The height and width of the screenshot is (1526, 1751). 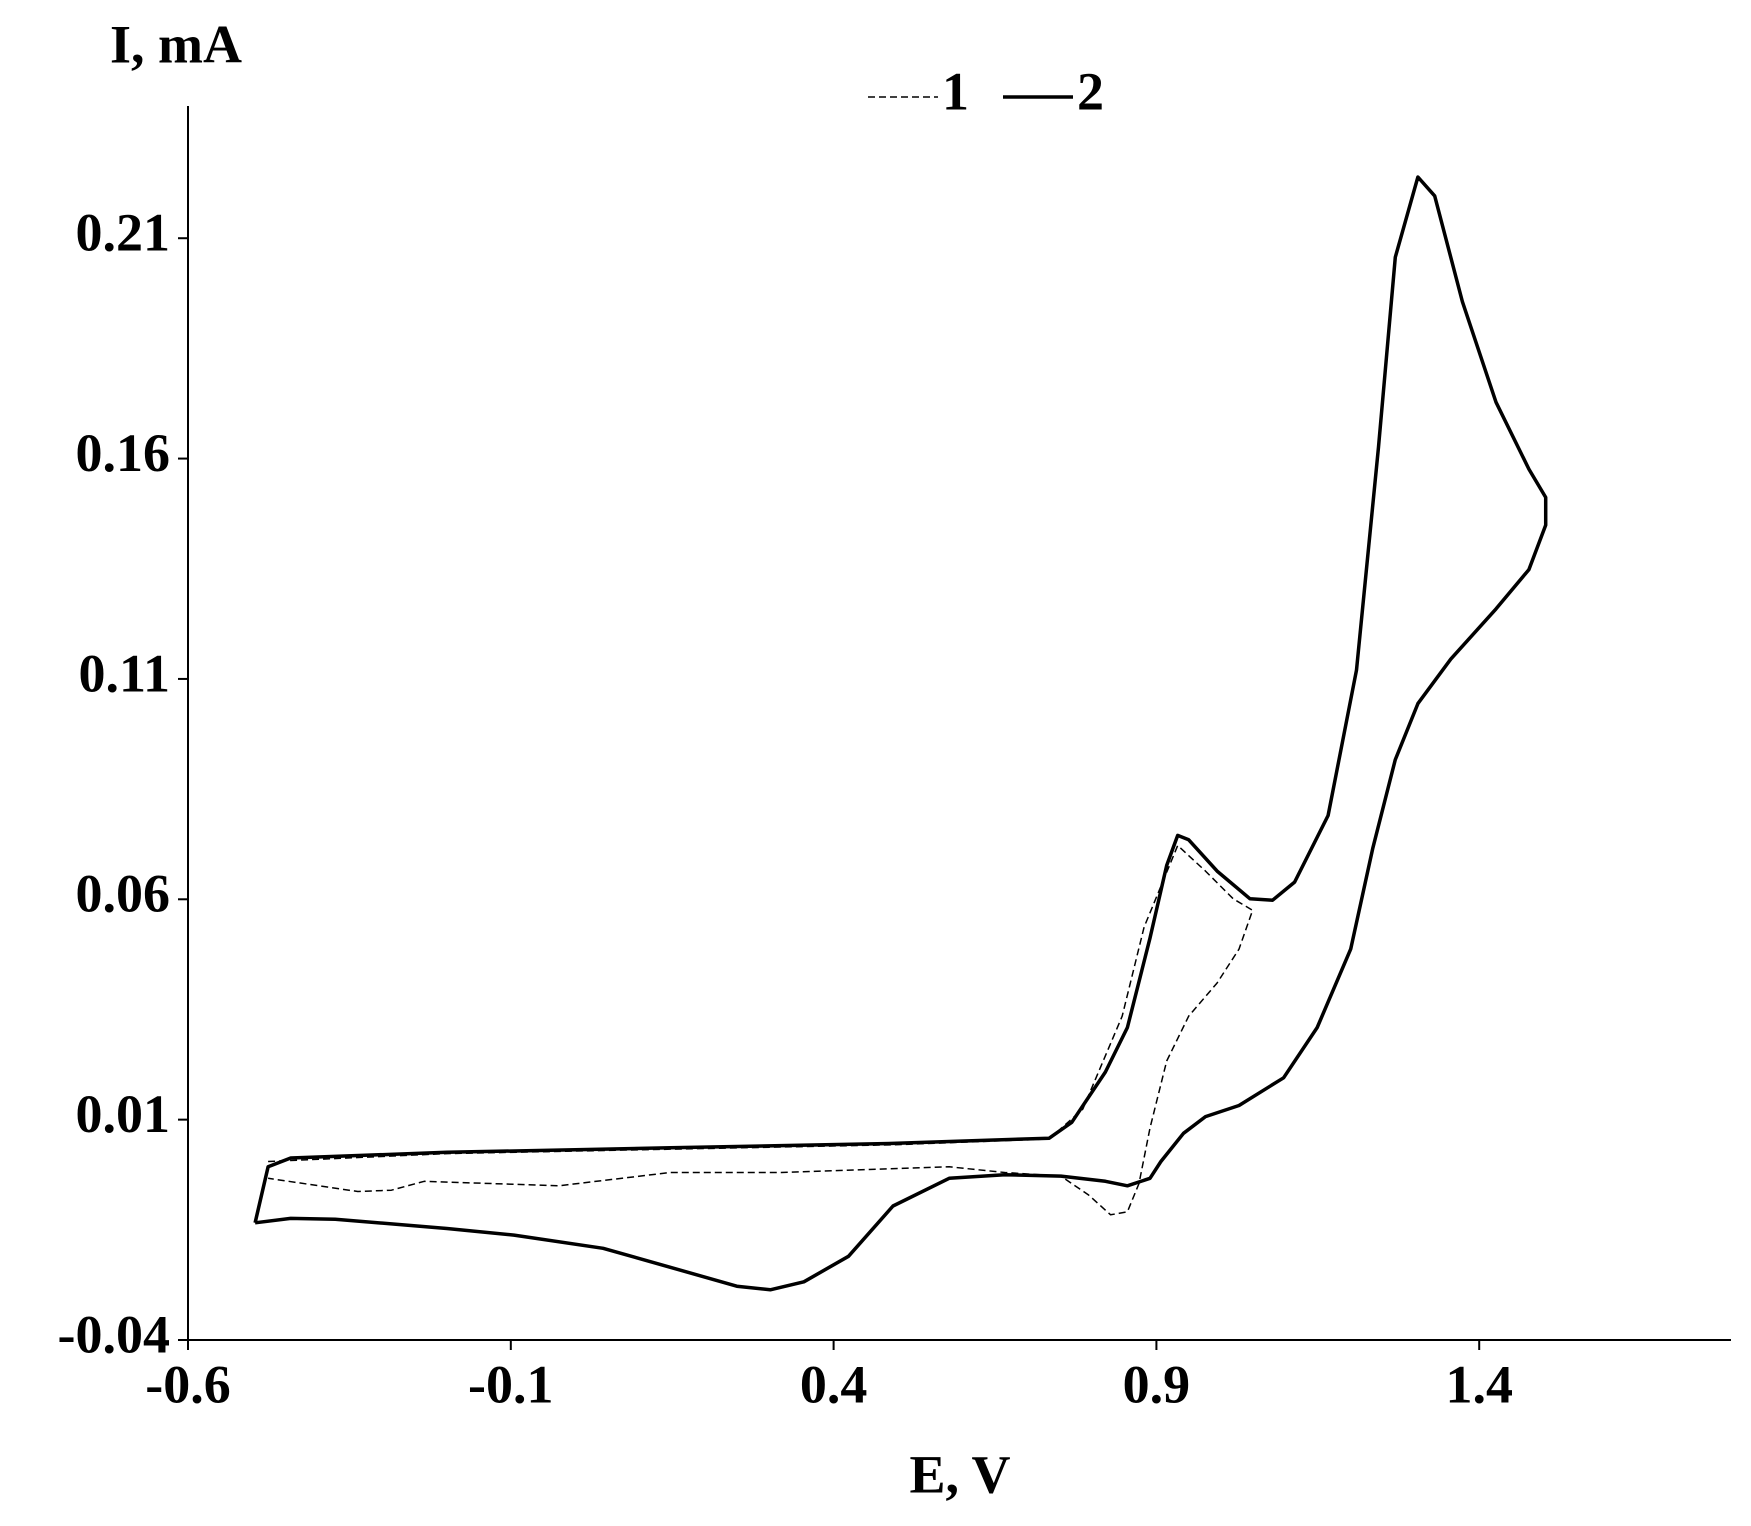 I want to click on y-axis-label: I, mA, so click(x=176, y=44).